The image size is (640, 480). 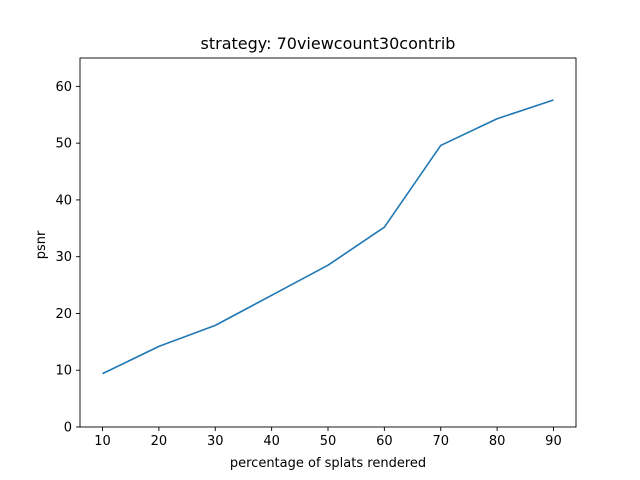 What do you see at coordinates (63, 87) in the screenshot?
I see `y-tick-label: 60` at bounding box center [63, 87].